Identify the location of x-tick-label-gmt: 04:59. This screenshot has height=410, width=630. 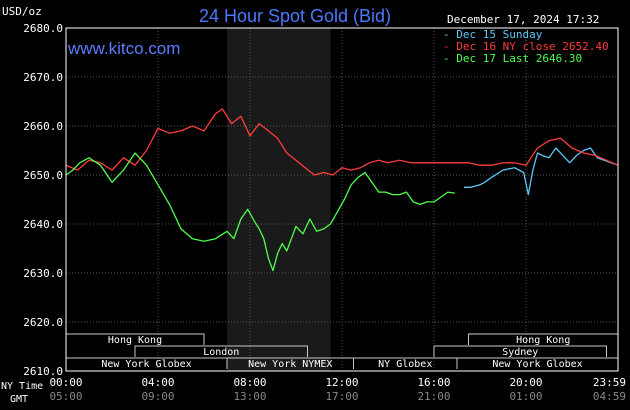
(609, 396).